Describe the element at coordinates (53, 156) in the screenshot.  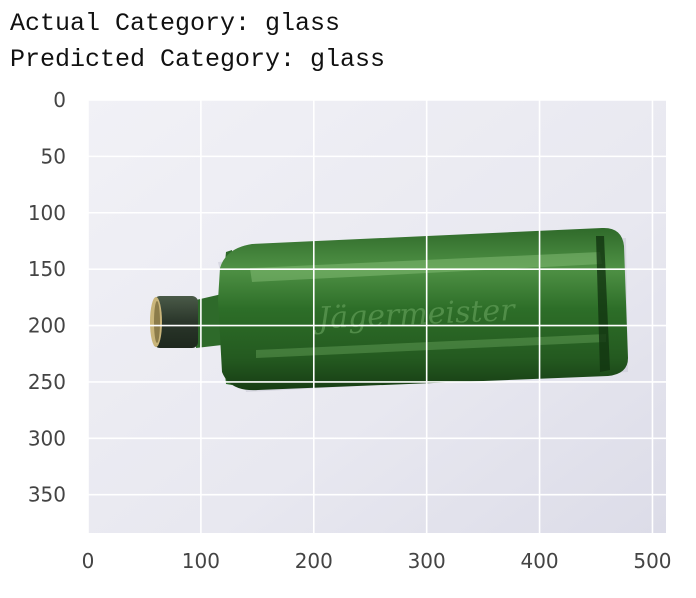
I see `y-tick-label: 50` at that location.